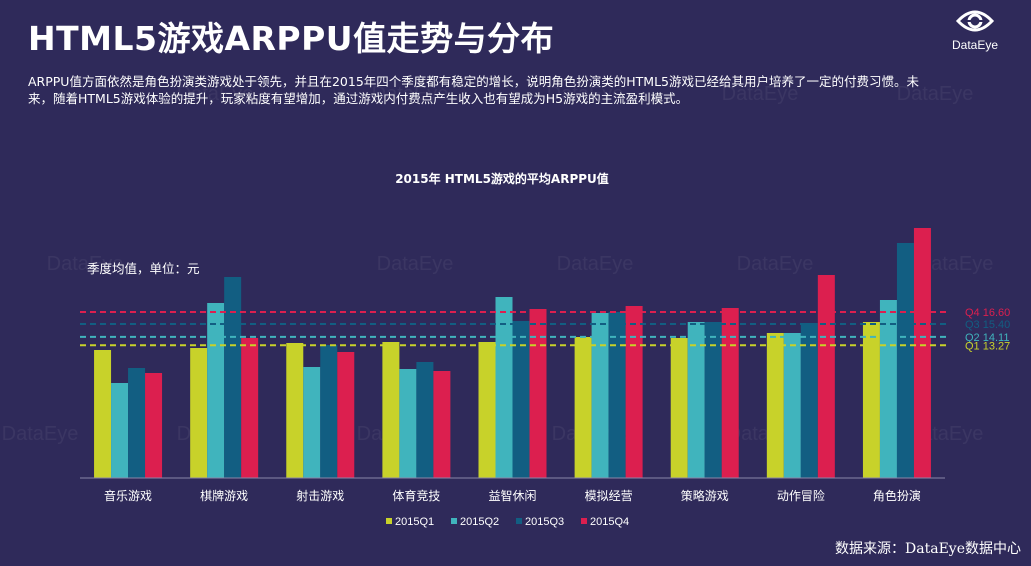 The height and width of the screenshot is (566, 1031). I want to click on reference-label: Q1 13.27, so click(987, 346).